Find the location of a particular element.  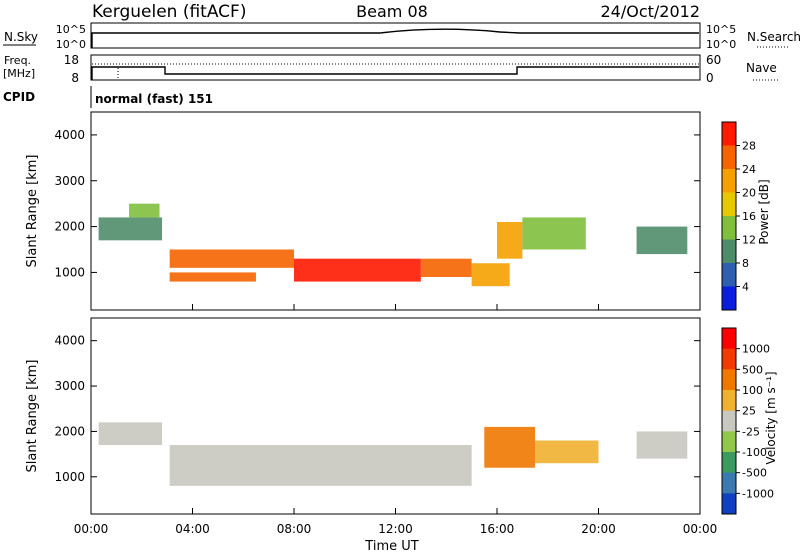

power-colorbar-tick: 8 is located at coordinates (745, 263).